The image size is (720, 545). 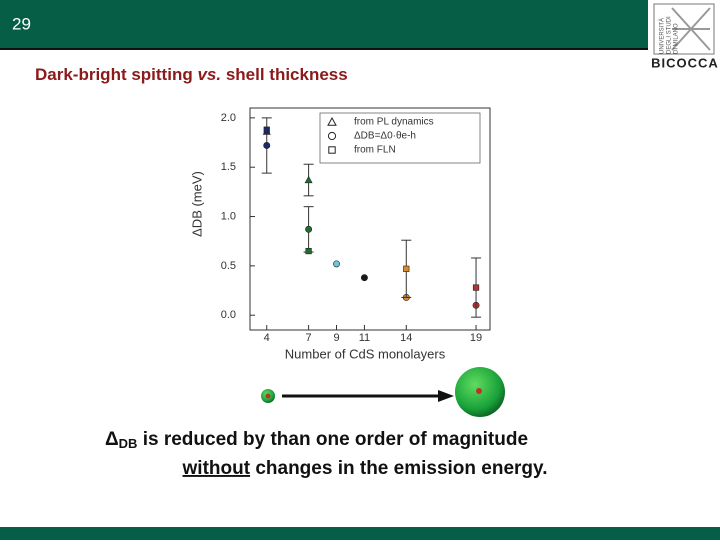 What do you see at coordinates (685, 62) in the screenshot?
I see `logo-name: BICOCCA` at bounding box center [685, 62].